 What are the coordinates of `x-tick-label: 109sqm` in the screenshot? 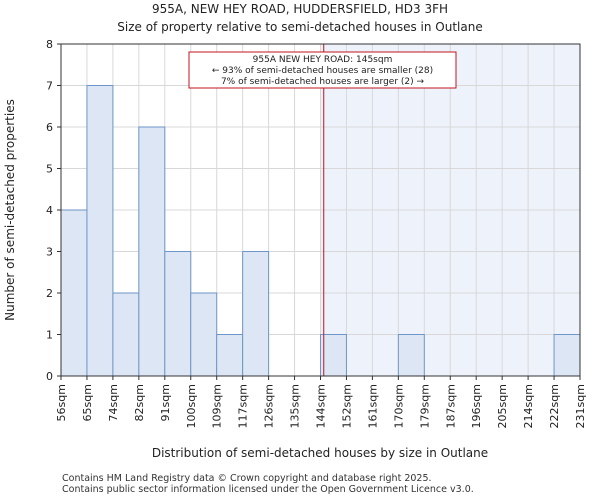 It's located at (217, 406).